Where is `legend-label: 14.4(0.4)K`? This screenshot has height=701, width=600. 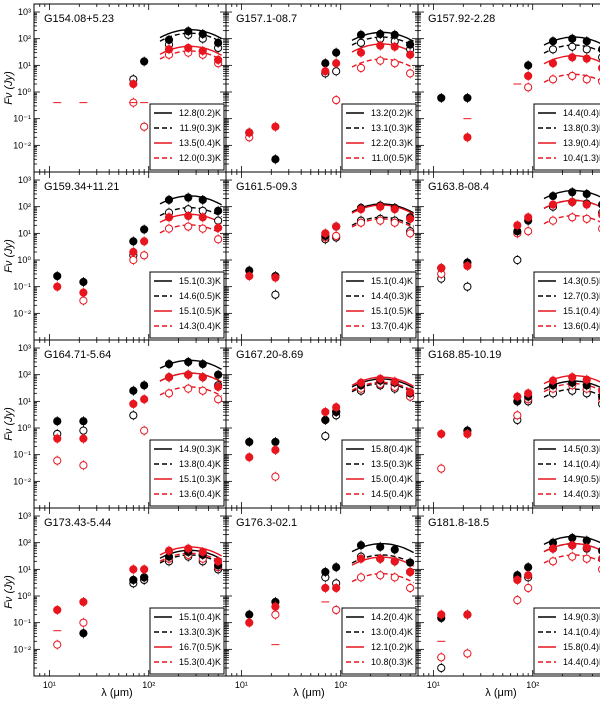
legend-label: 14.4(0.4)K is located at coordinates (581, 113).